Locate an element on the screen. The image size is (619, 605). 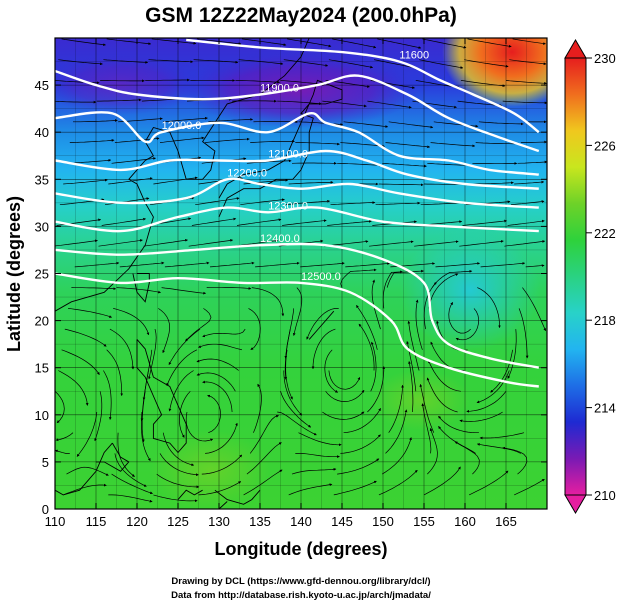
contour-label: 11600 is located at coordinates (414, 56).